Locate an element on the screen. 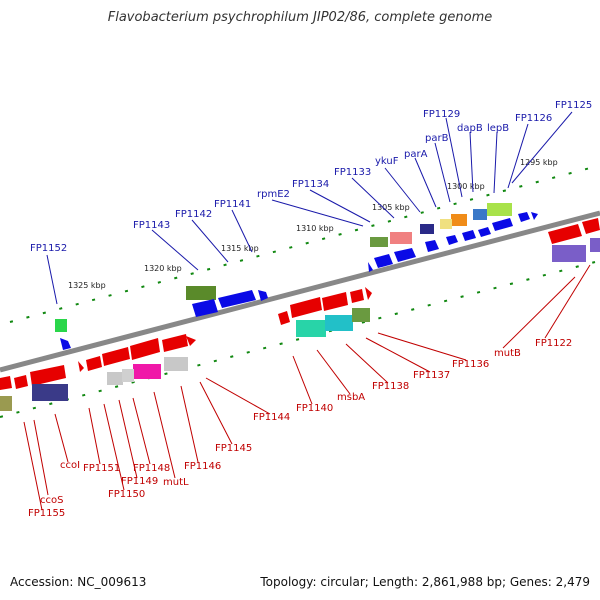 This screenshot has height=600, width=600. gene-label-fp1155: FP1155 is located at coordinates (46, 513).